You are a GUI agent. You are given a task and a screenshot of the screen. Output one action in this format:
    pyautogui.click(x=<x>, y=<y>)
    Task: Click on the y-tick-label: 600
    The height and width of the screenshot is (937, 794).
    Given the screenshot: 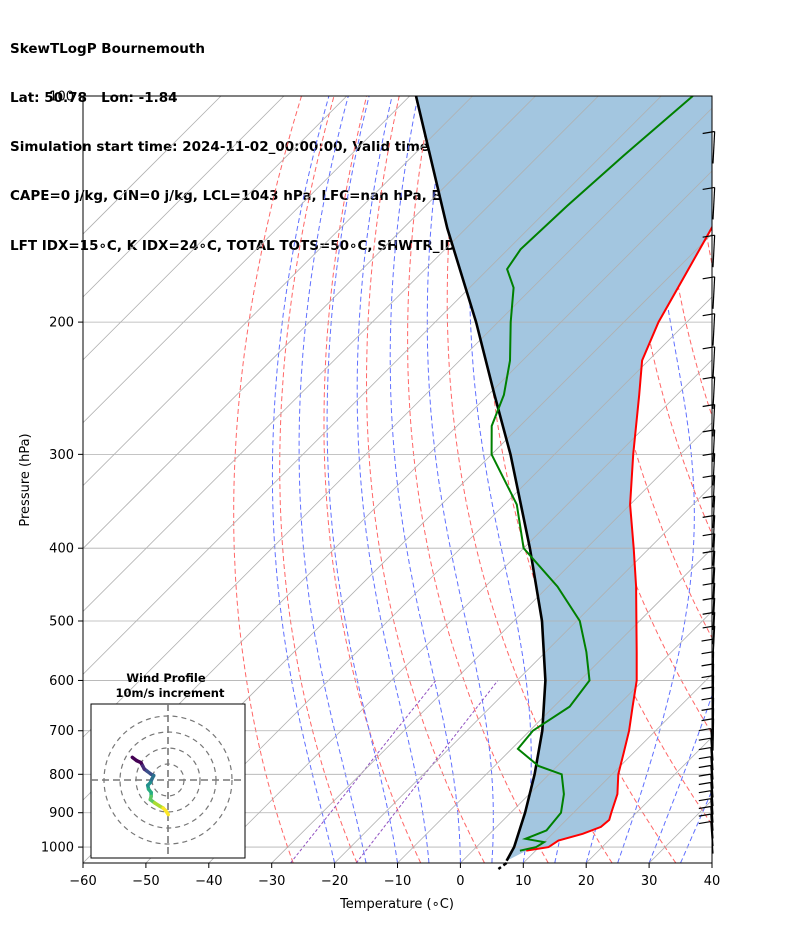 What is the action you would take?
    pyautogui.click(x=61, y=681)
    